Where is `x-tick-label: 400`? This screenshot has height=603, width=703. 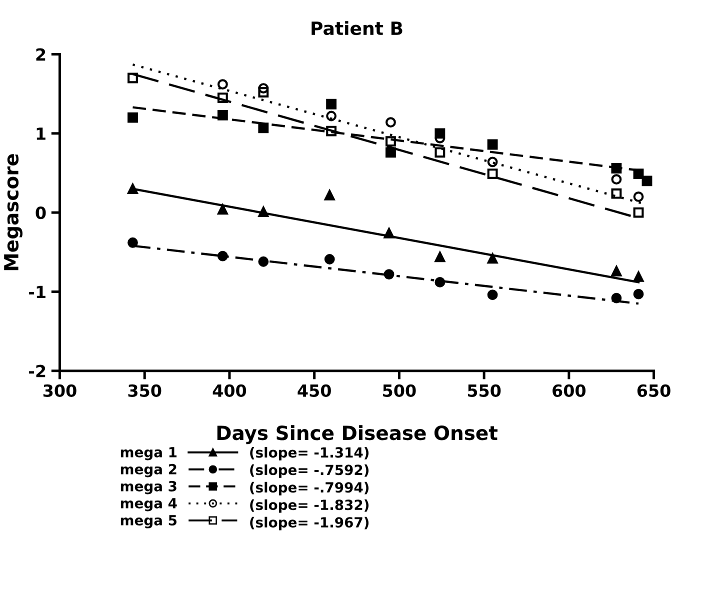
x-tick-label: 400 is located at coordinates (229, 390).